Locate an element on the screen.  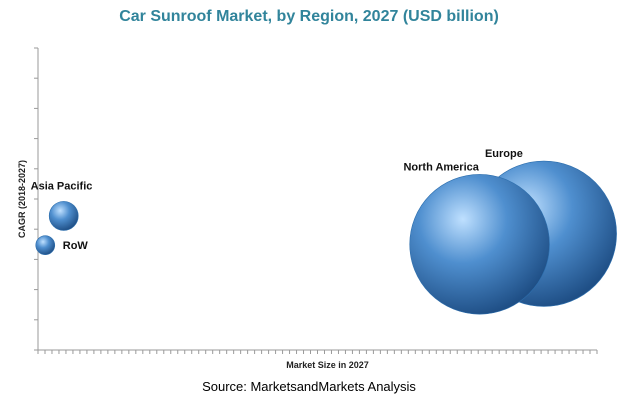
bubble-row is located at coordinates (45, 245).